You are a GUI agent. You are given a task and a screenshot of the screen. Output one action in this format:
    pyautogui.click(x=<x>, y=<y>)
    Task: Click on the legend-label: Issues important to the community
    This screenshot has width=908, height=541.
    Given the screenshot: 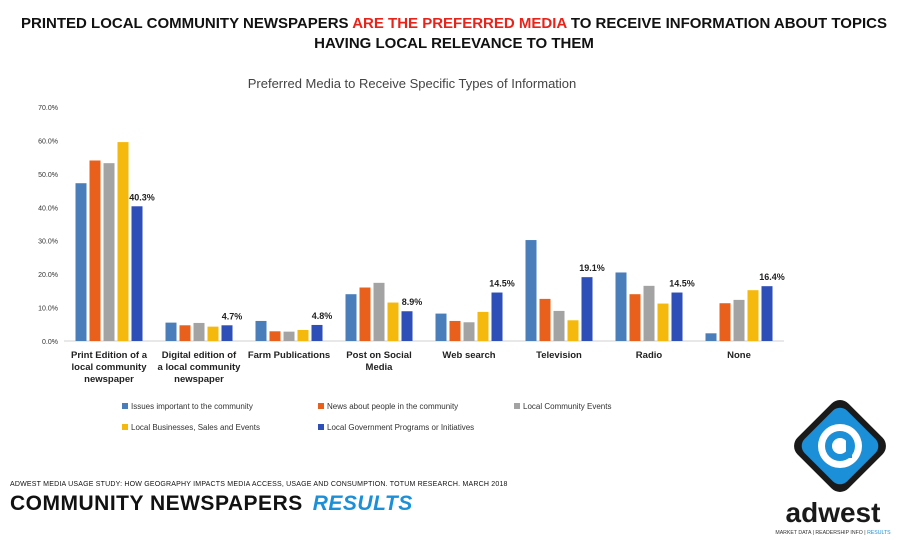 What is the action you would take?
    pyautogui.click(x=192, y=406)
    